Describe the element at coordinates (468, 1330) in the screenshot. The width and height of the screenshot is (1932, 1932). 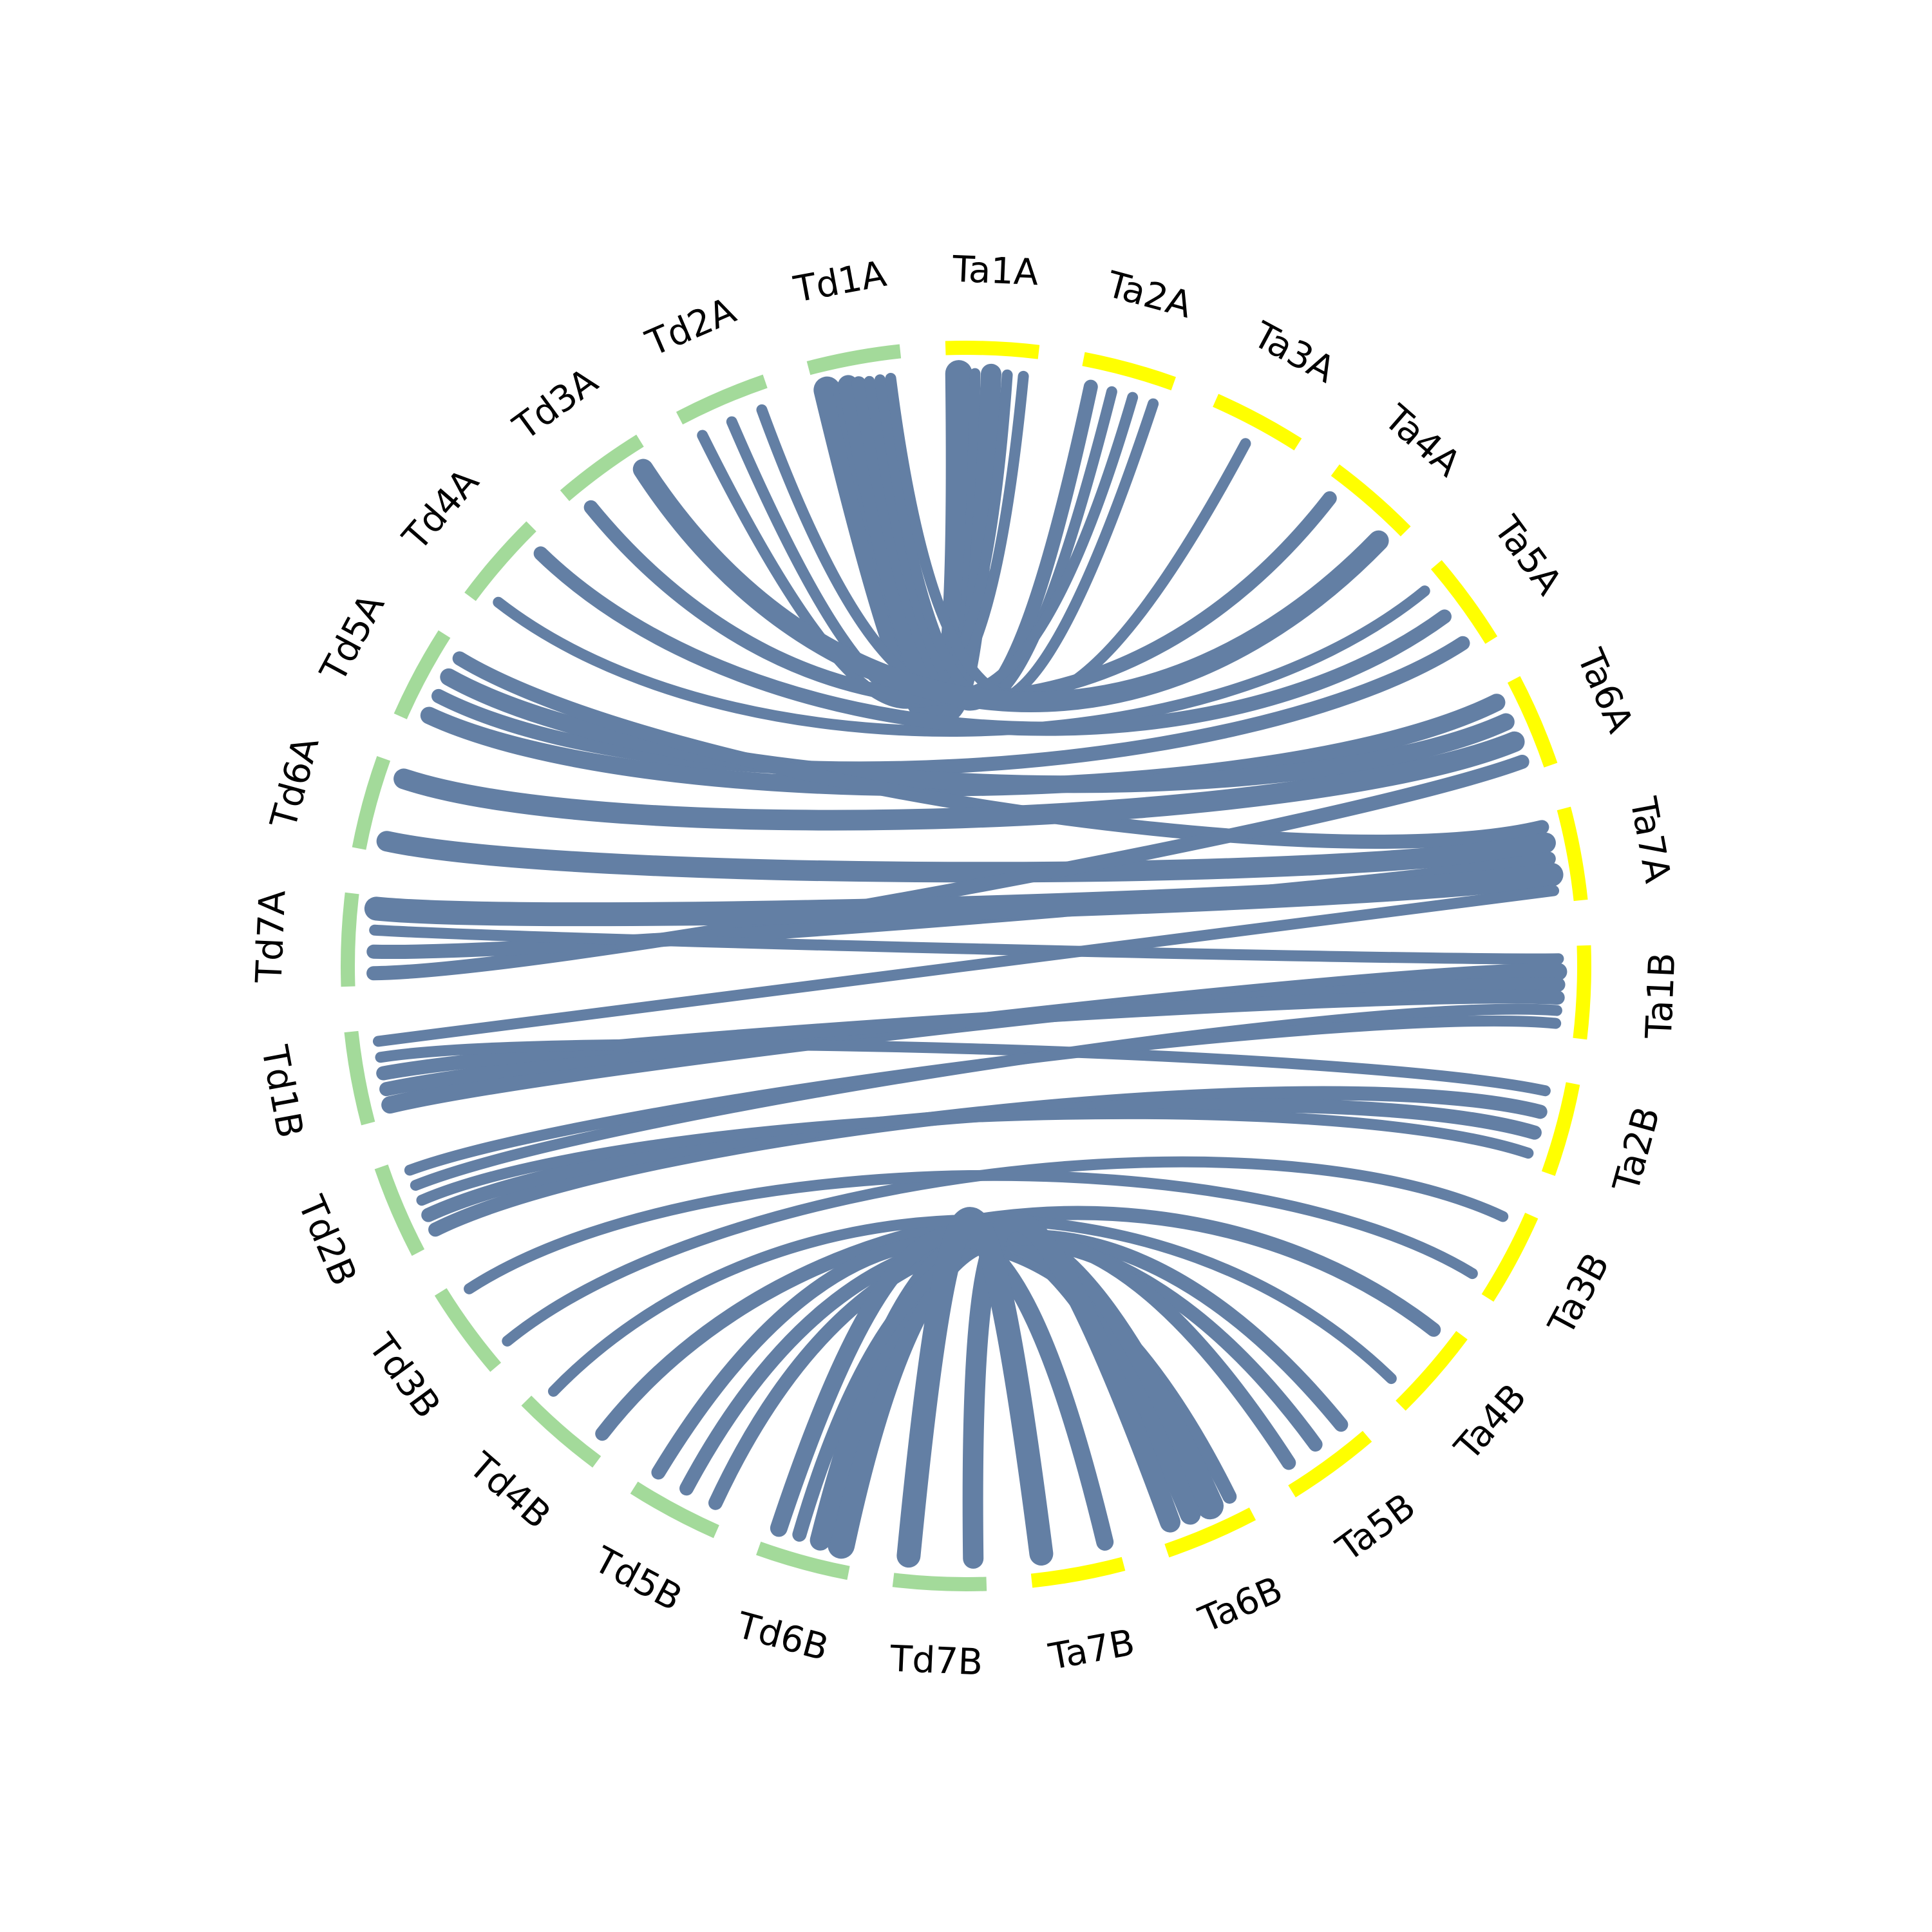
I see `segment-td3b` at that location.